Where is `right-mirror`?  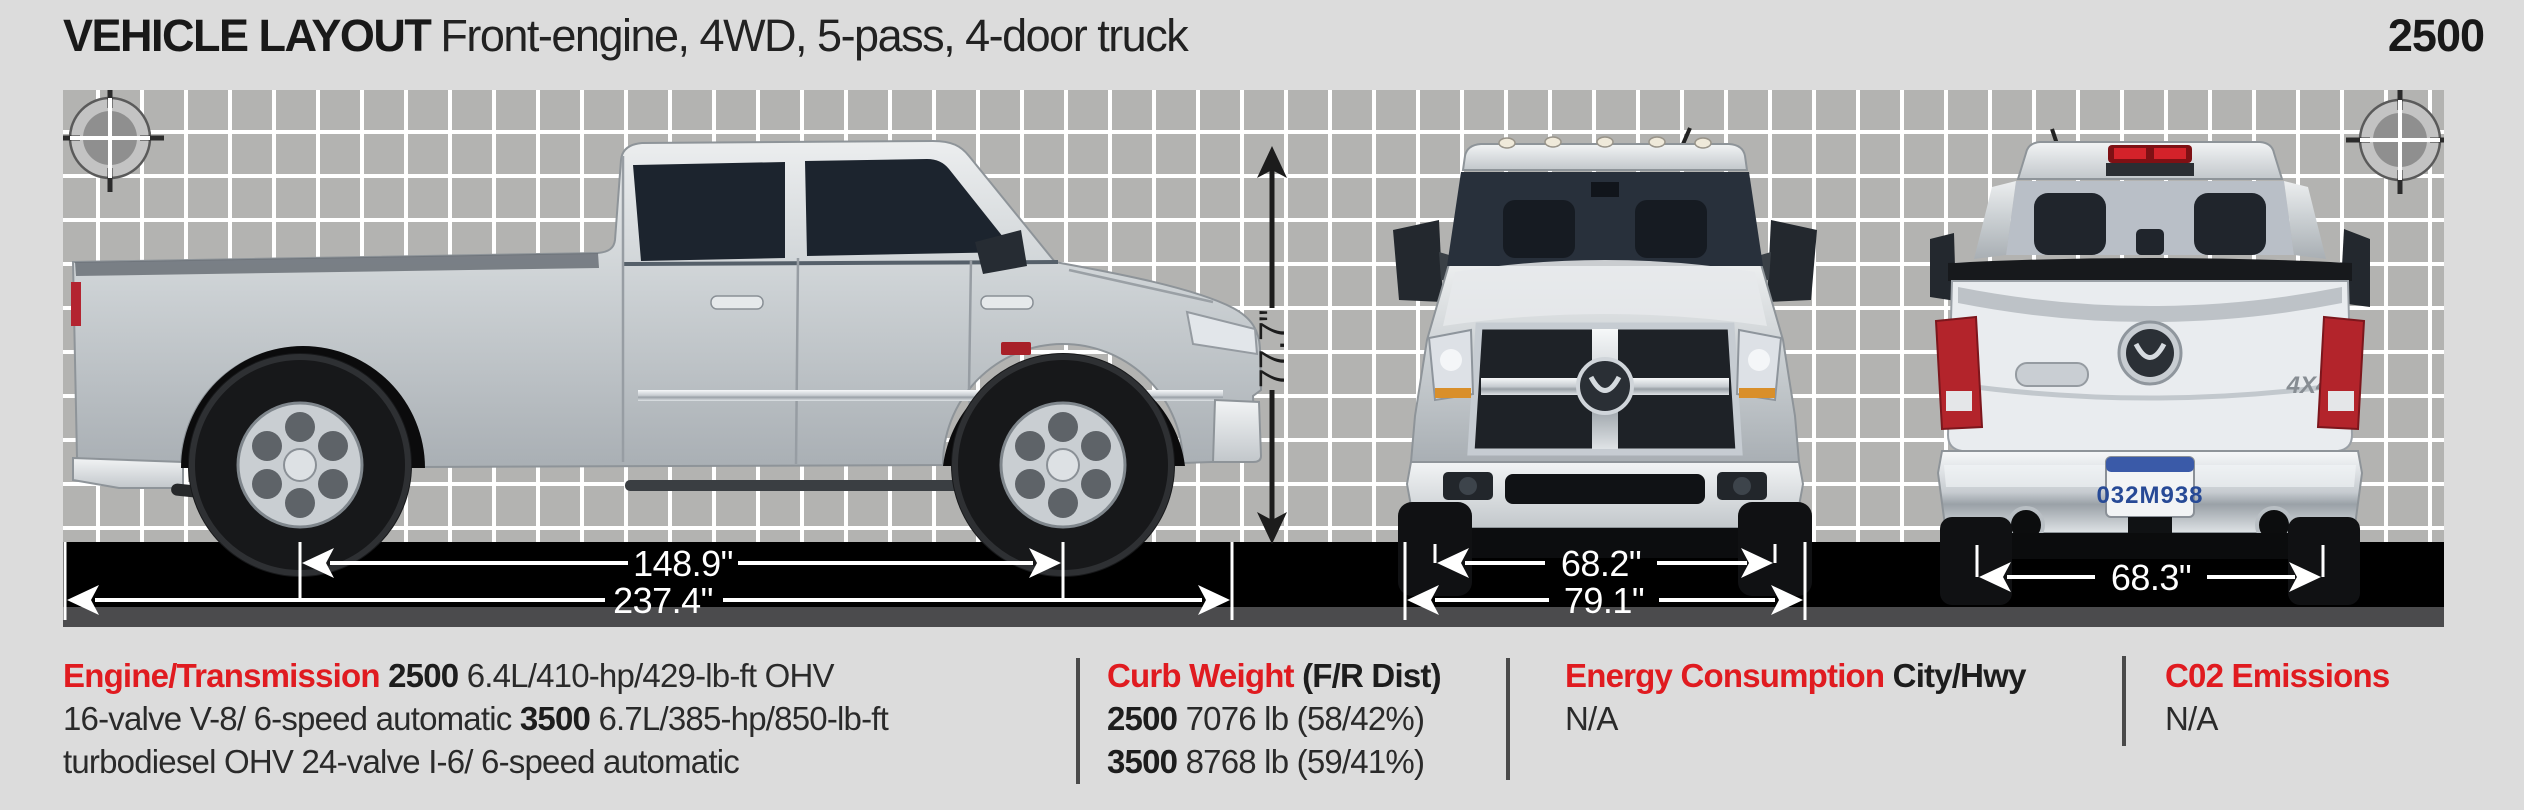
right-mirror is located at coordinates (1792, 261).